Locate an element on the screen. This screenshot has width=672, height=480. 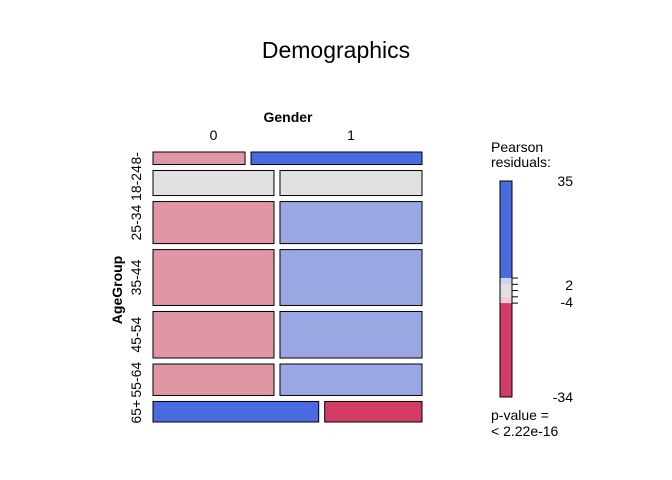
pvalue-line2: < 2.22e-16 is located at coordinates (525, 431).